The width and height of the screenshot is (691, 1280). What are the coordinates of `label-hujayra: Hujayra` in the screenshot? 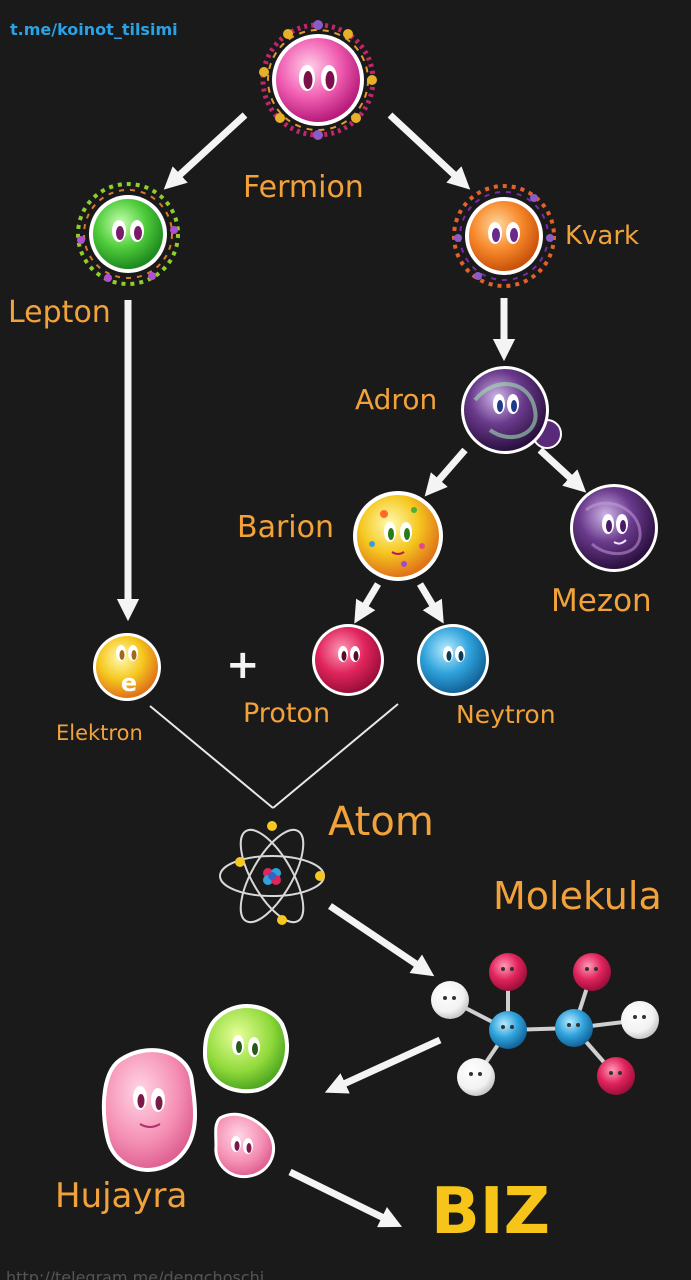 It's located at (121, 1196).